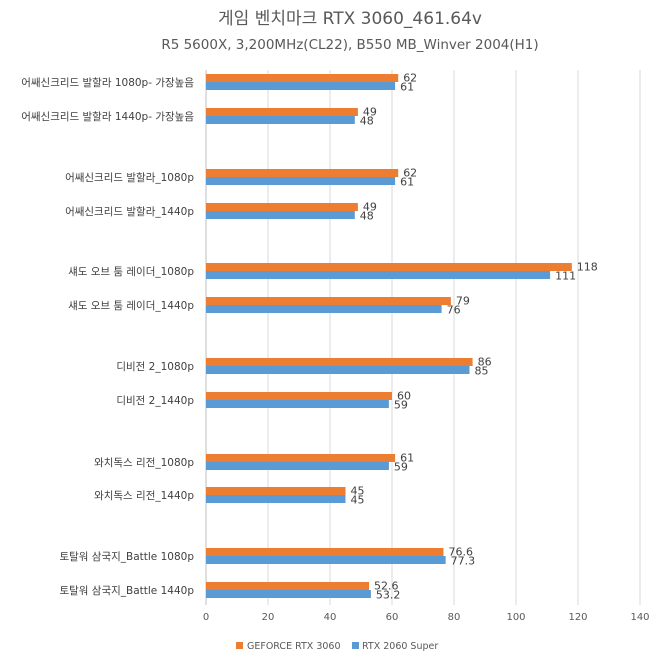  What do you see at coordinates (268, 617) in the screenshot?
I see `x-tick-label: 20` at bounding box center [268, 617].